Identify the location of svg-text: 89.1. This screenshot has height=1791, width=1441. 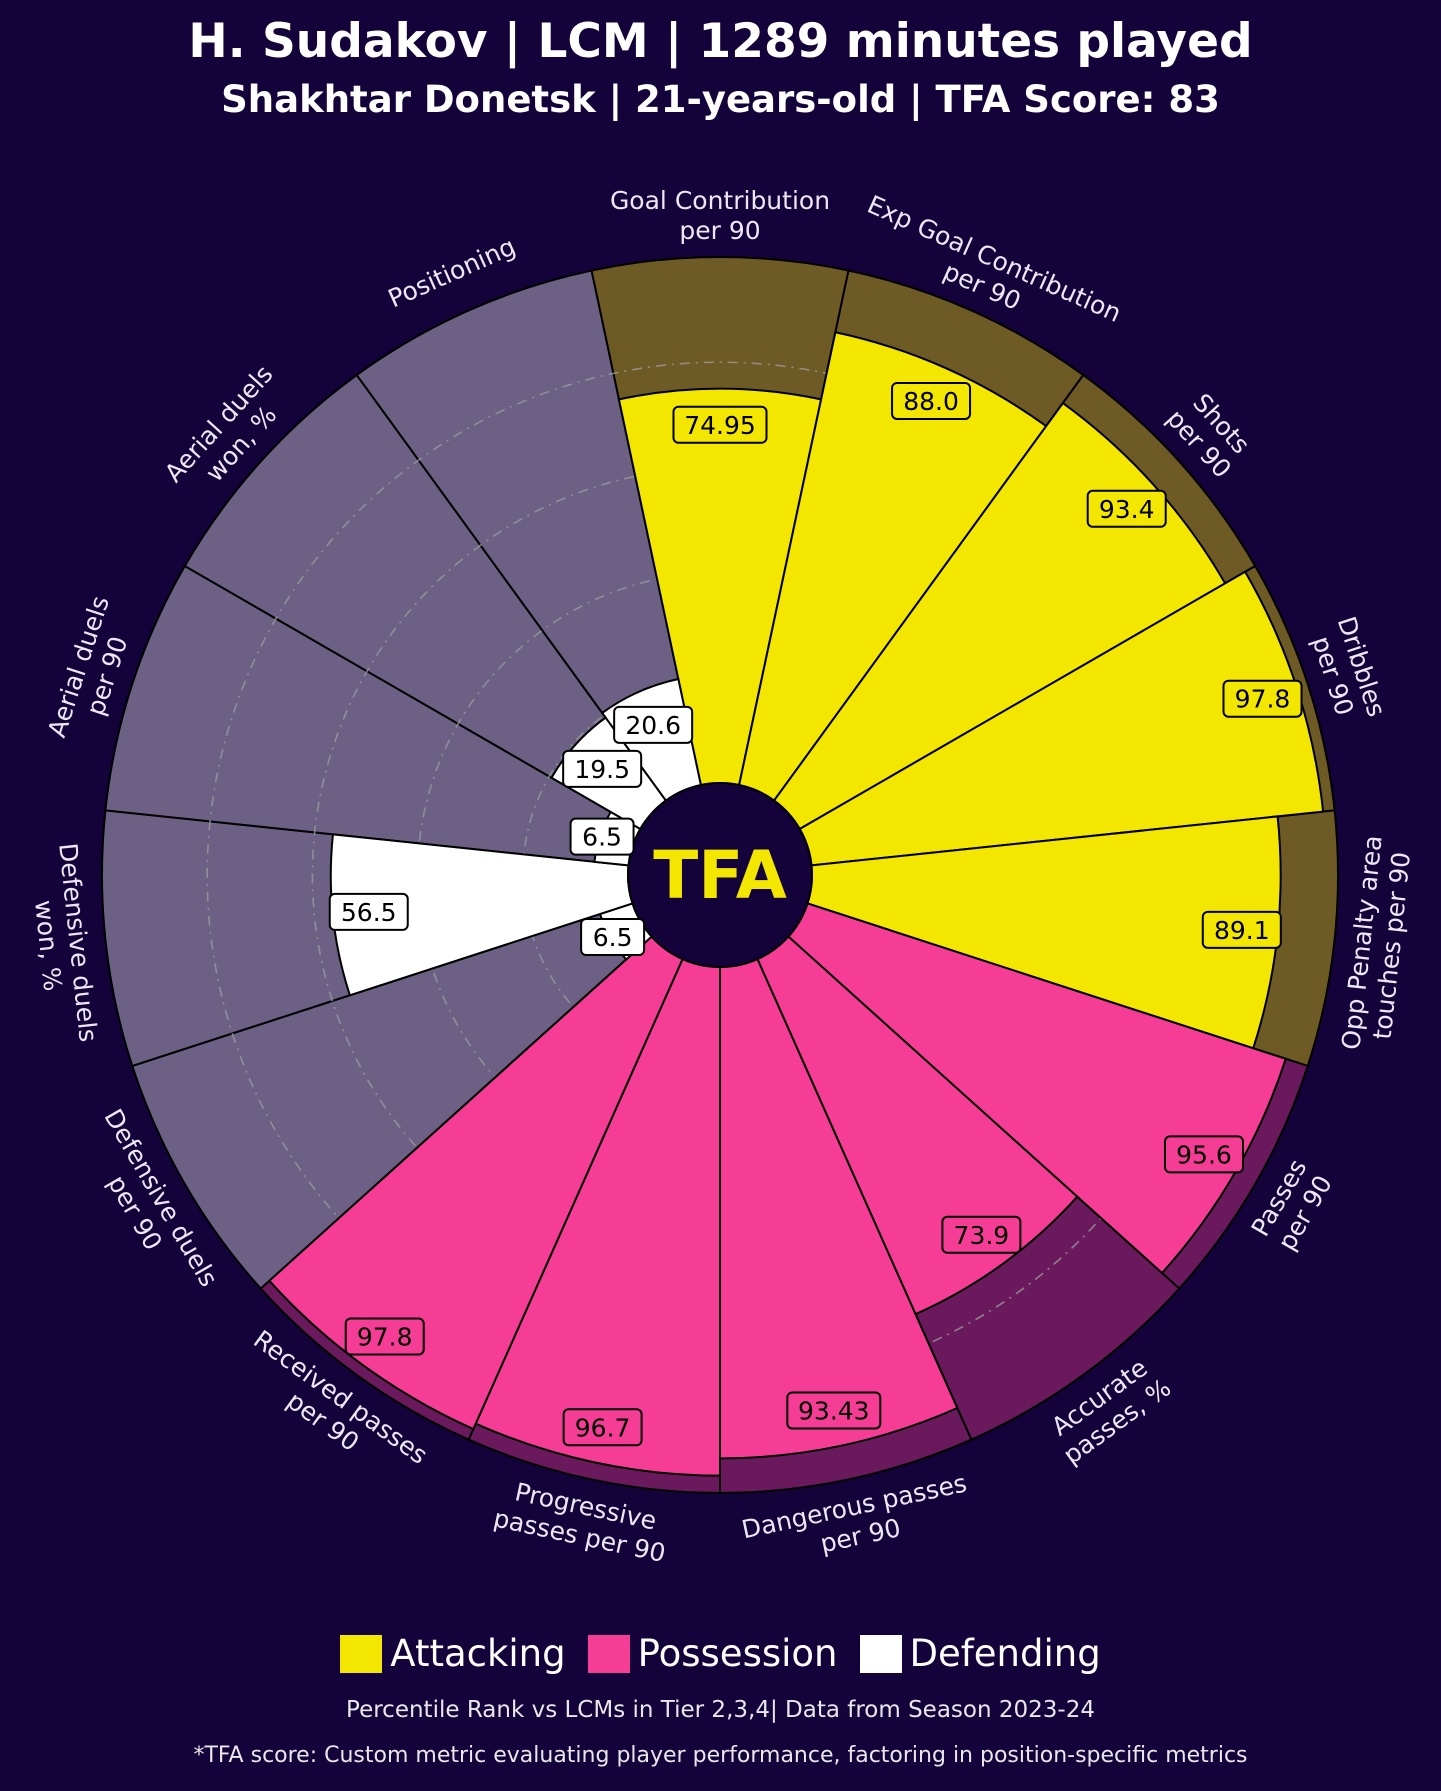
(1242, 930).